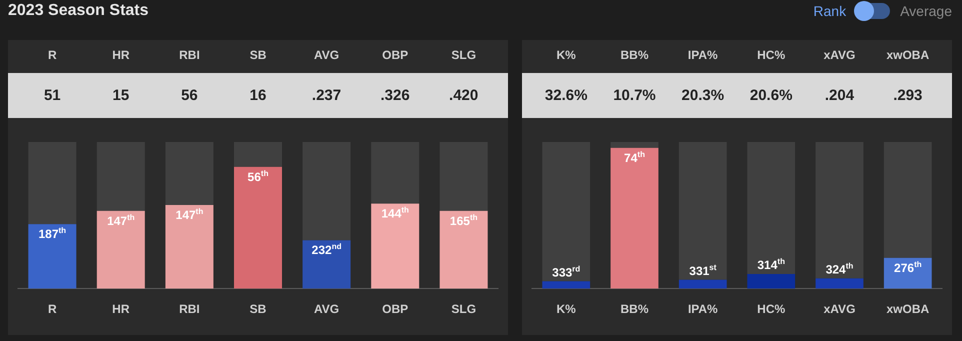 The image size is (962, 341). Describe the element at coordinates (395, 309) in the screenshot. I see `category-label: OBP` at that location.